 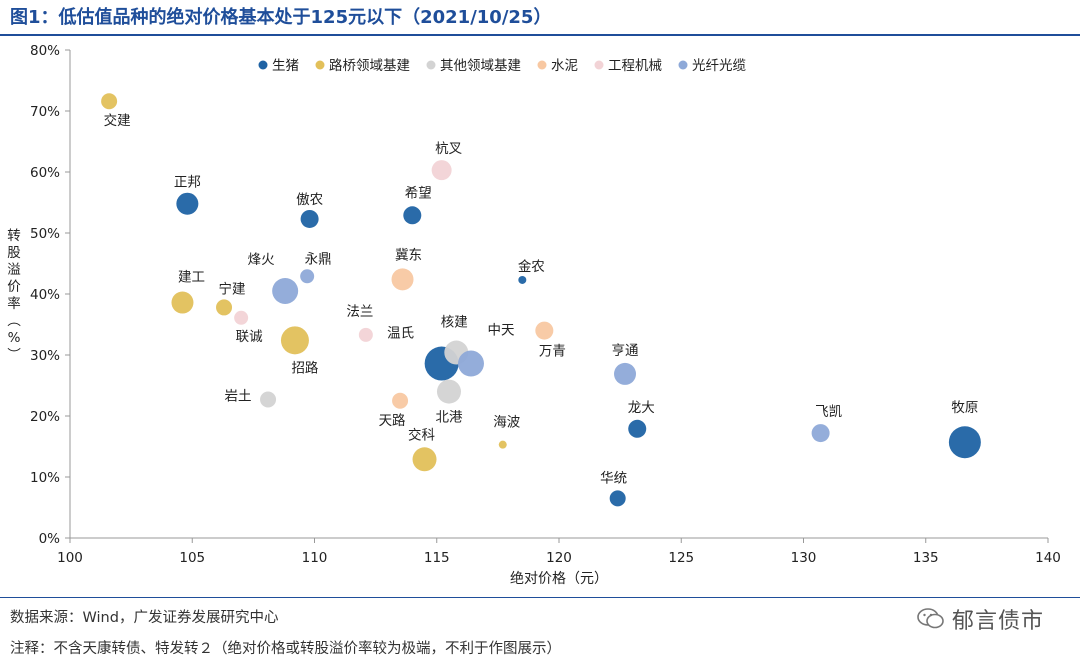 What do you see at coordinates (13, 320) in the screenshot?
I see `y-axis-label-char: （` at bounding box center [13, 320].